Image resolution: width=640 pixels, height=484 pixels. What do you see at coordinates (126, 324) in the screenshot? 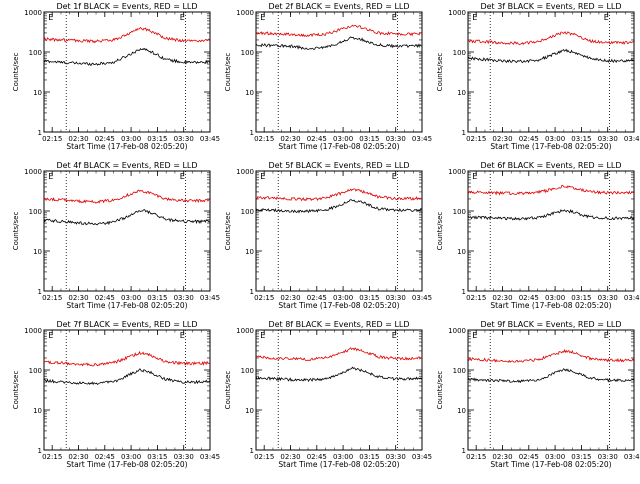
I see `panel-title: Det 7f BLACK = Events, RED = LLD` at bounding box center [126, 324].